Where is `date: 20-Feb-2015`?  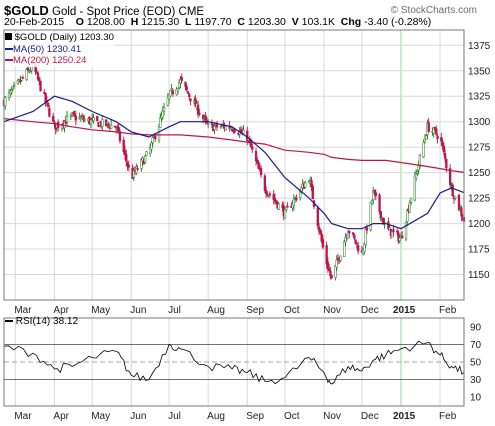 date: 20-Feb-2015 is located at coordinates (34, 22).